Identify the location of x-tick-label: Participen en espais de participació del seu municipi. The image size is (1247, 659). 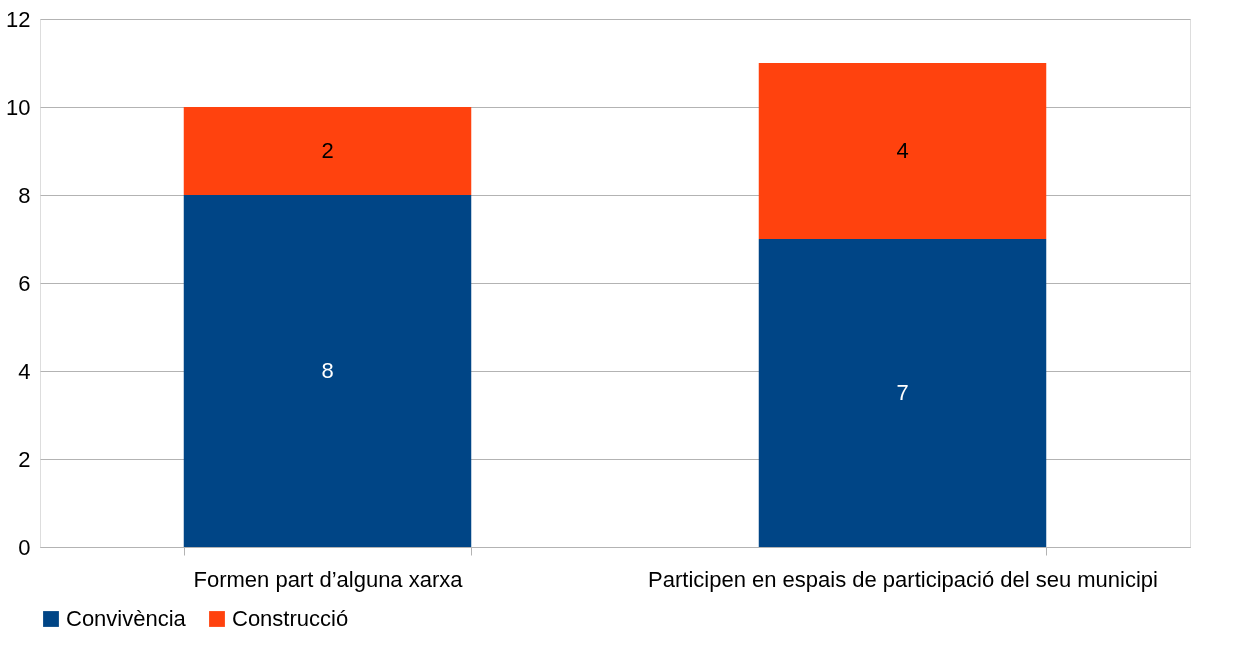
(903, 579).